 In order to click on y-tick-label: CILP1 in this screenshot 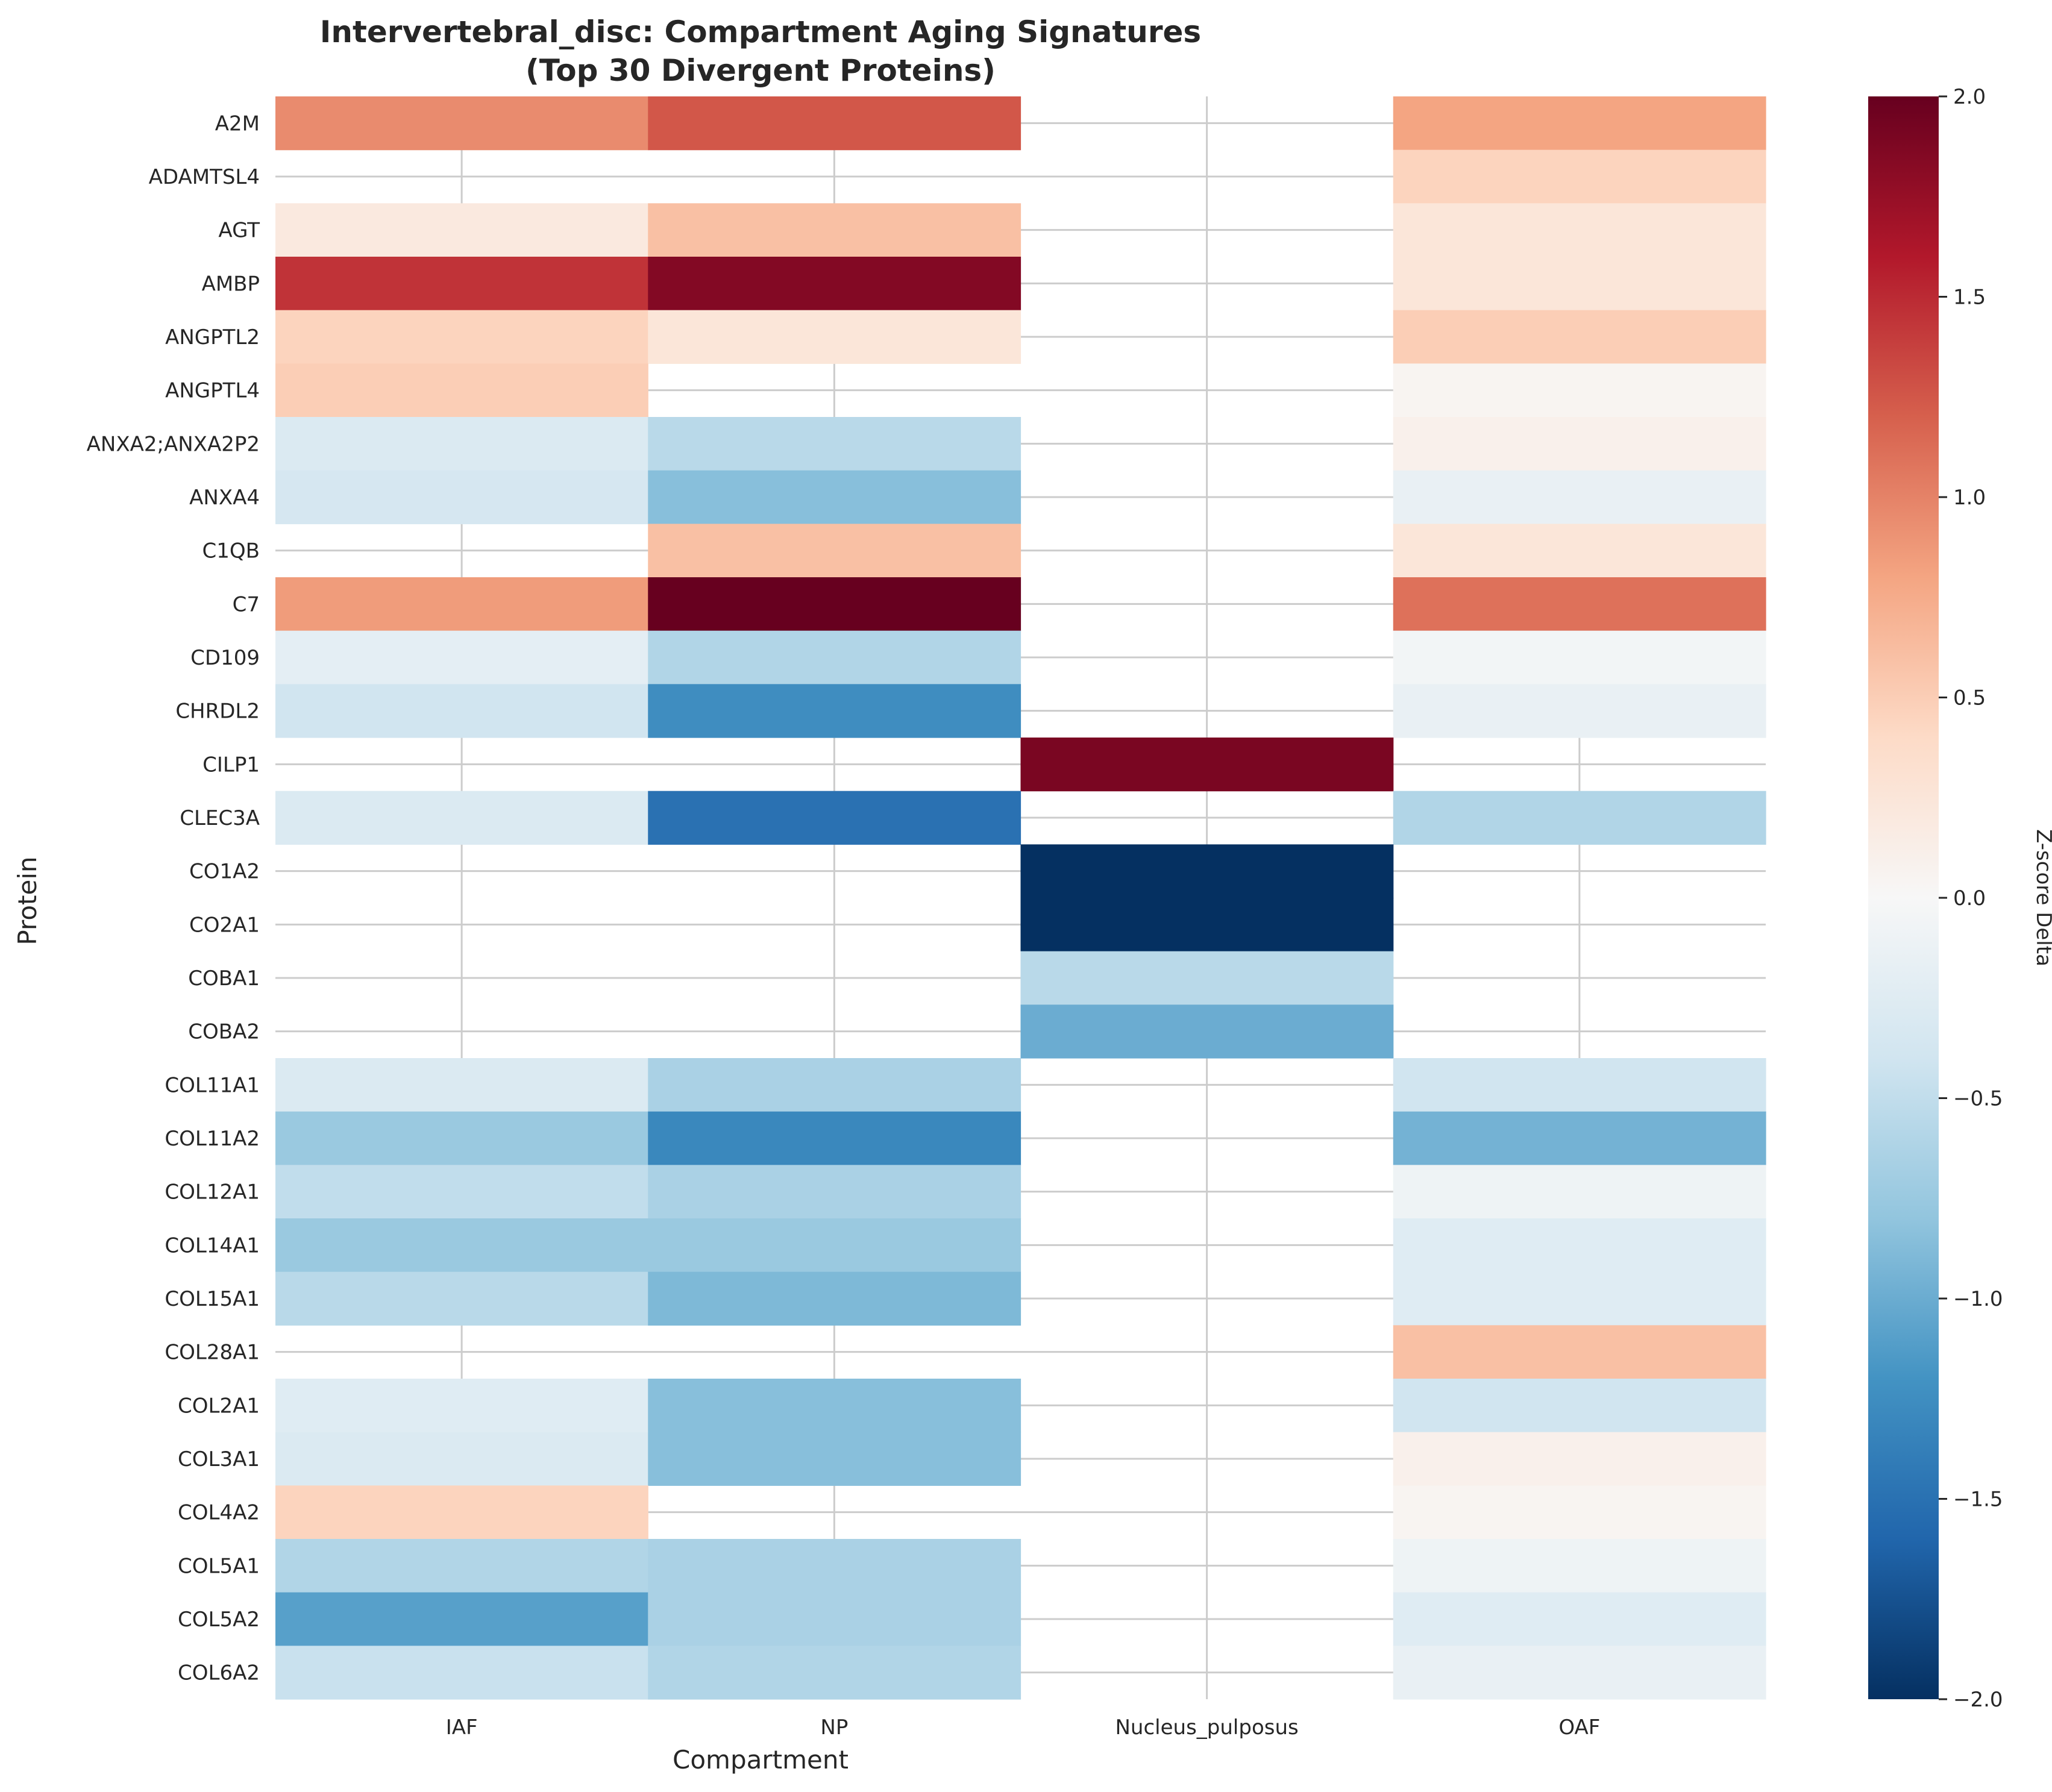, I will do `click(231, 765)`.